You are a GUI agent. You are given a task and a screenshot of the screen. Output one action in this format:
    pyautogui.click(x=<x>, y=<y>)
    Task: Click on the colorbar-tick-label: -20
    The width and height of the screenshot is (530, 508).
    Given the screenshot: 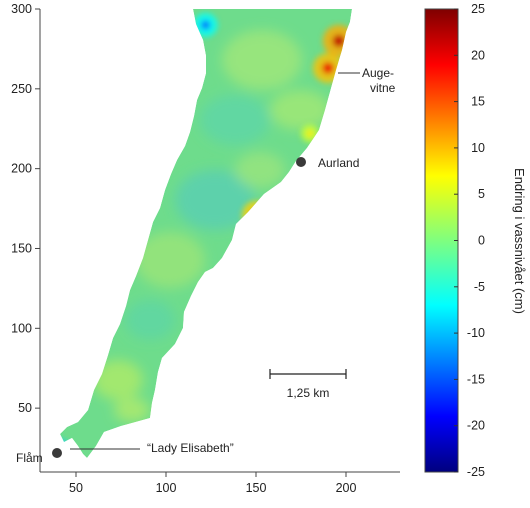 What is the action you would take?
    pyautogui.click(x=476, y=426)
    